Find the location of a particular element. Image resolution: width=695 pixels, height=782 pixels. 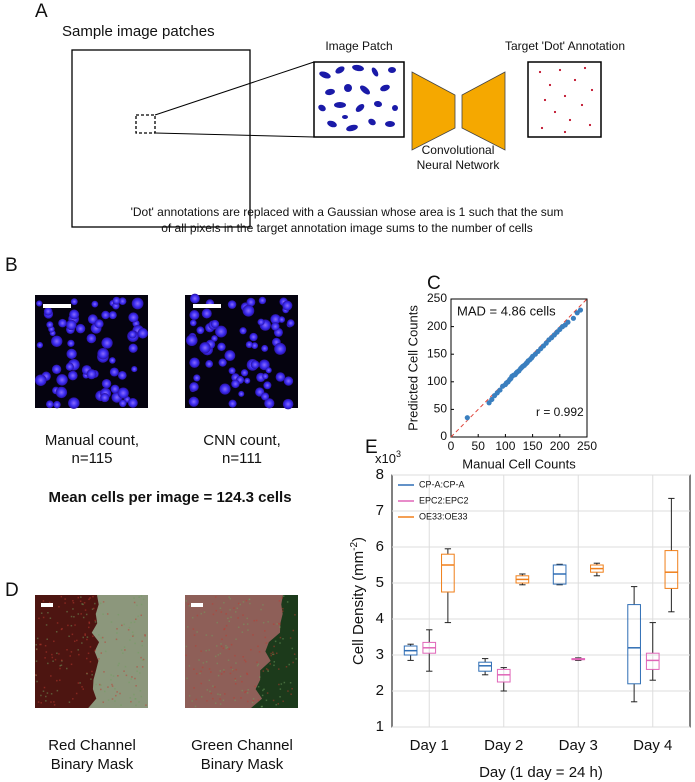

sample-image is located at coordinates (161, 138).